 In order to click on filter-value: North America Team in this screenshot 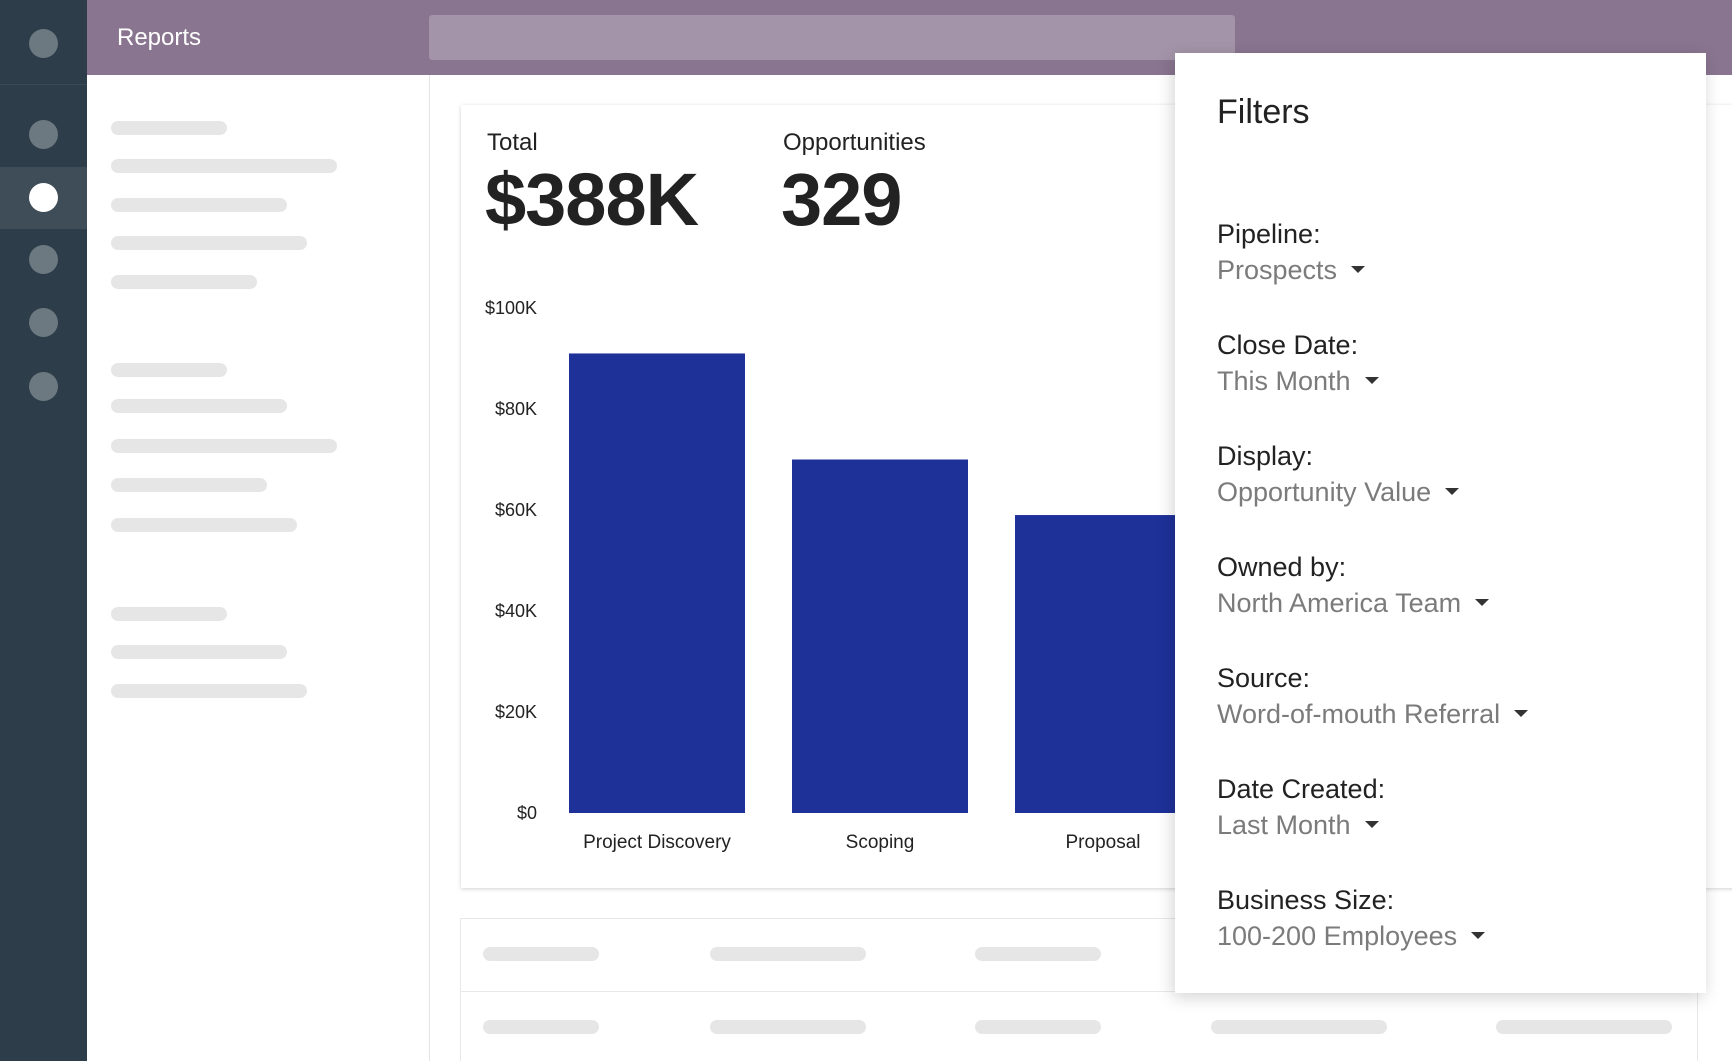, I will do `click(1339, 603)`.